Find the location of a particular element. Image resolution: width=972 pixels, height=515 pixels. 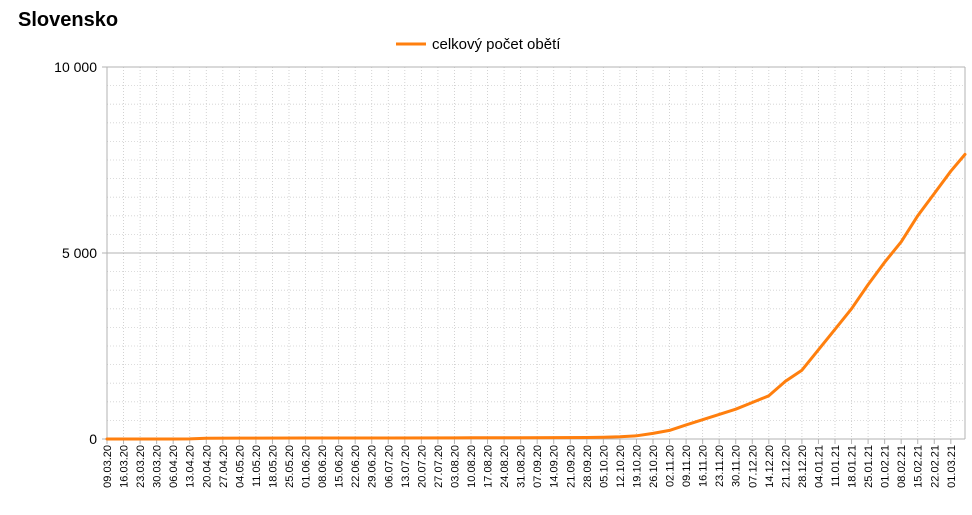

x-tick-label: 23.03.20 is located at coordinates (141, 466).